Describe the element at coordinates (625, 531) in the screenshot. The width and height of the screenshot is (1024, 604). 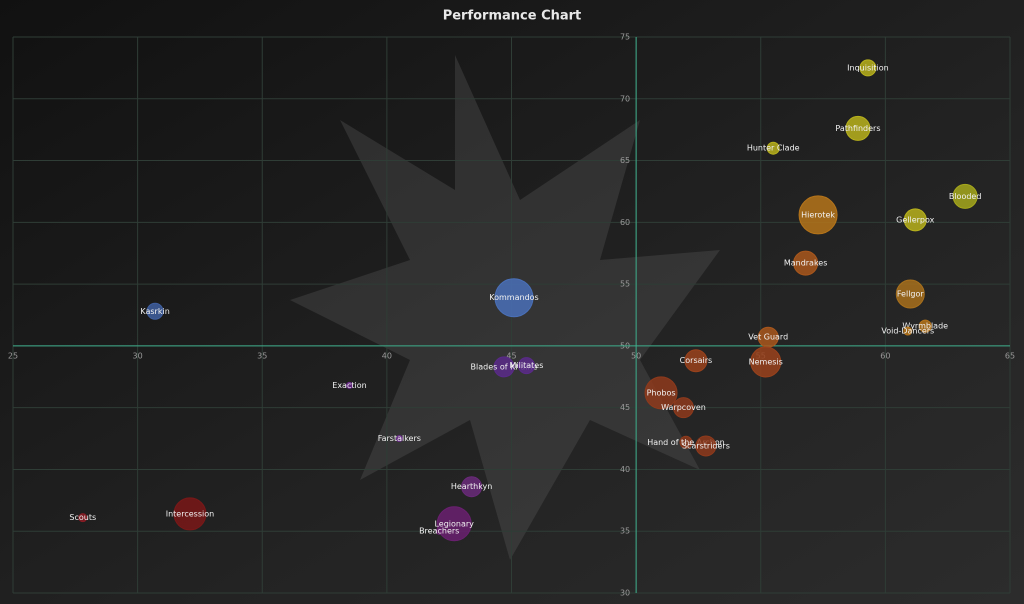
I see `y-tick-label: 35` at that location.